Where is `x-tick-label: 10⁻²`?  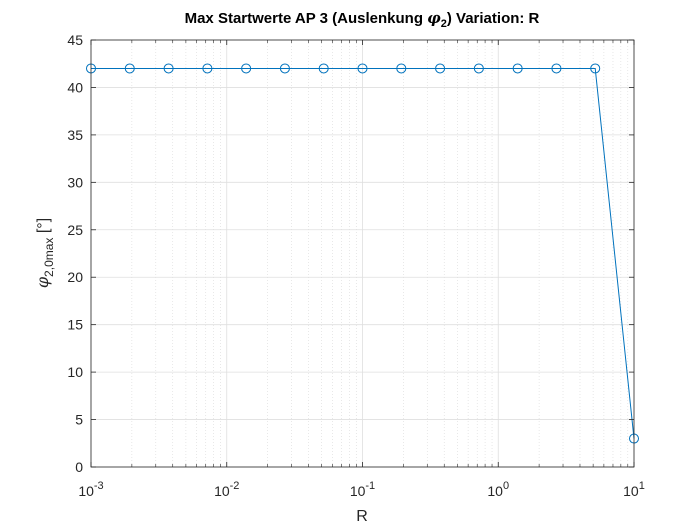 x-tick-label: 10⁻² is located at coordinates (226, 489).